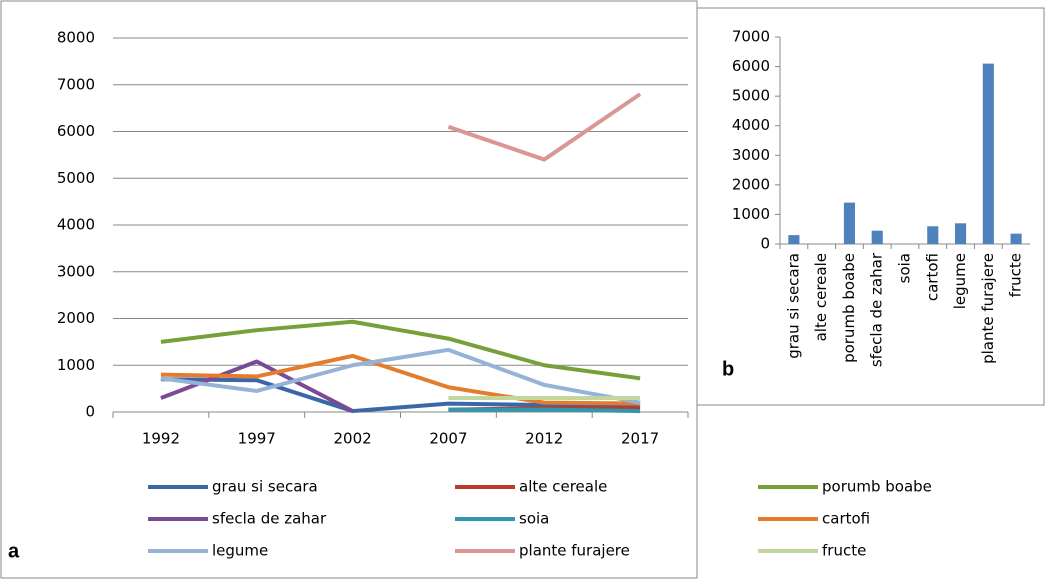  Describe the element at coordinates (905, 268) in the screenshot. I see `x-tick-label: soia` at that location.